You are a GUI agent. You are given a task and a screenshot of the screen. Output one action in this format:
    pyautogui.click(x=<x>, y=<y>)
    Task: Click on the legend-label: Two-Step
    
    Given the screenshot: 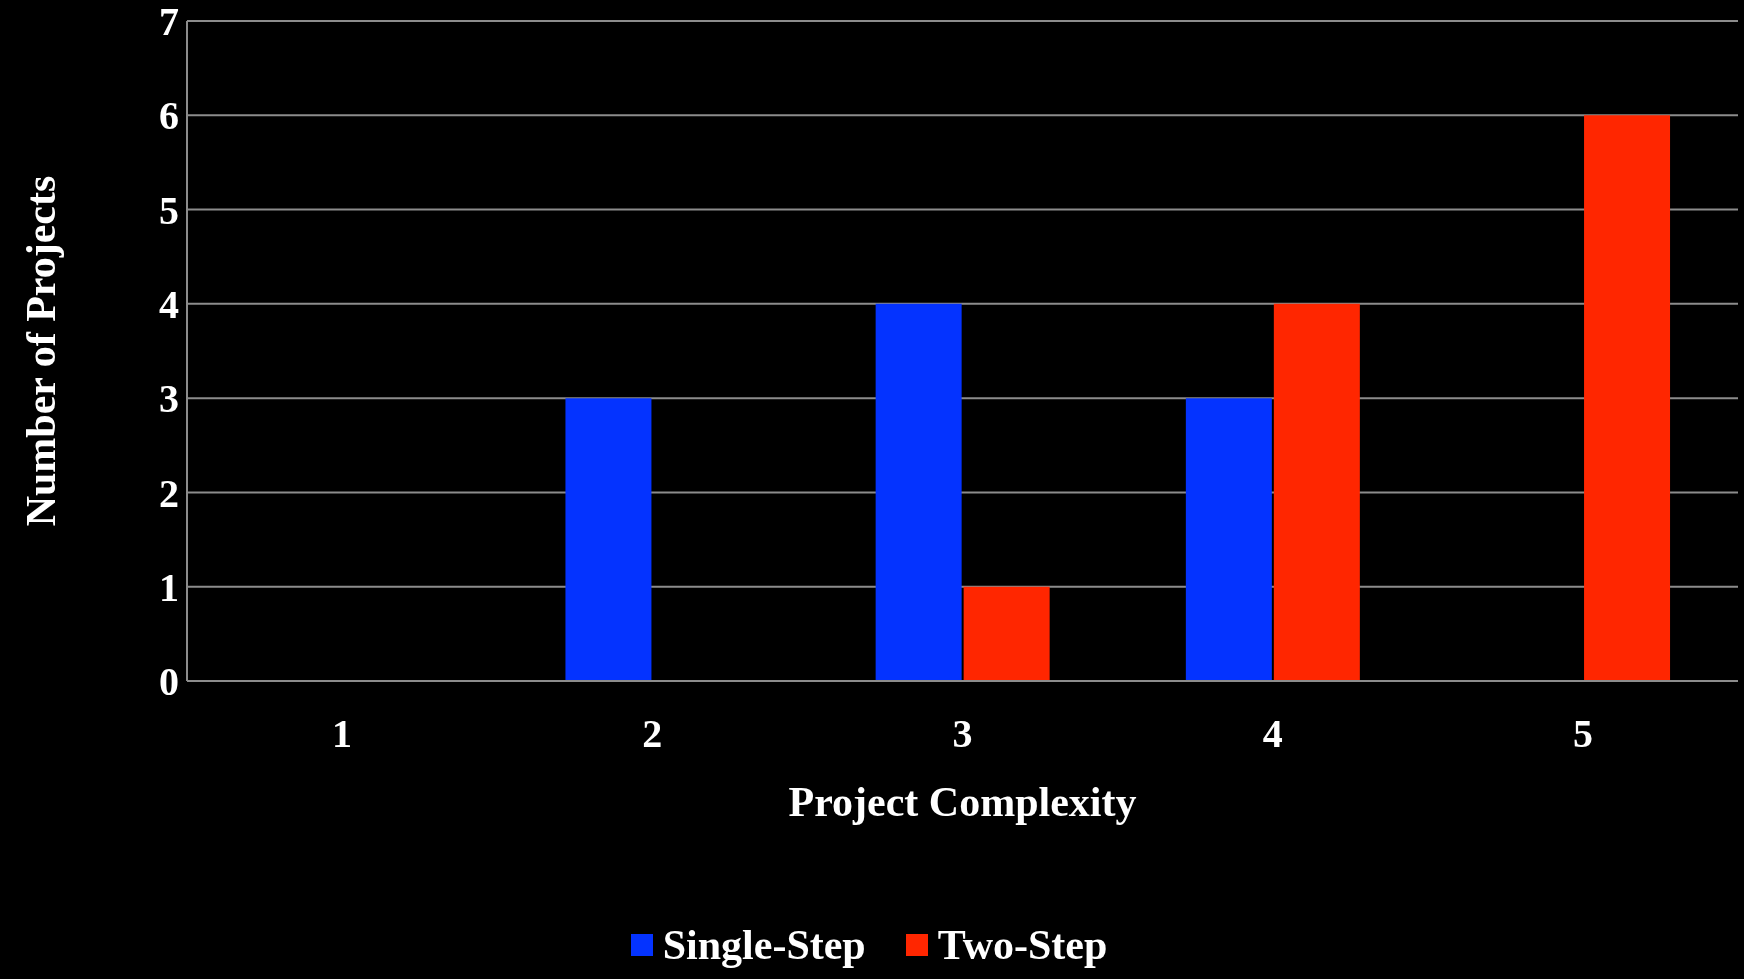 What is the action you would take?
    pyautogui.click(x=1022, y=945)
    